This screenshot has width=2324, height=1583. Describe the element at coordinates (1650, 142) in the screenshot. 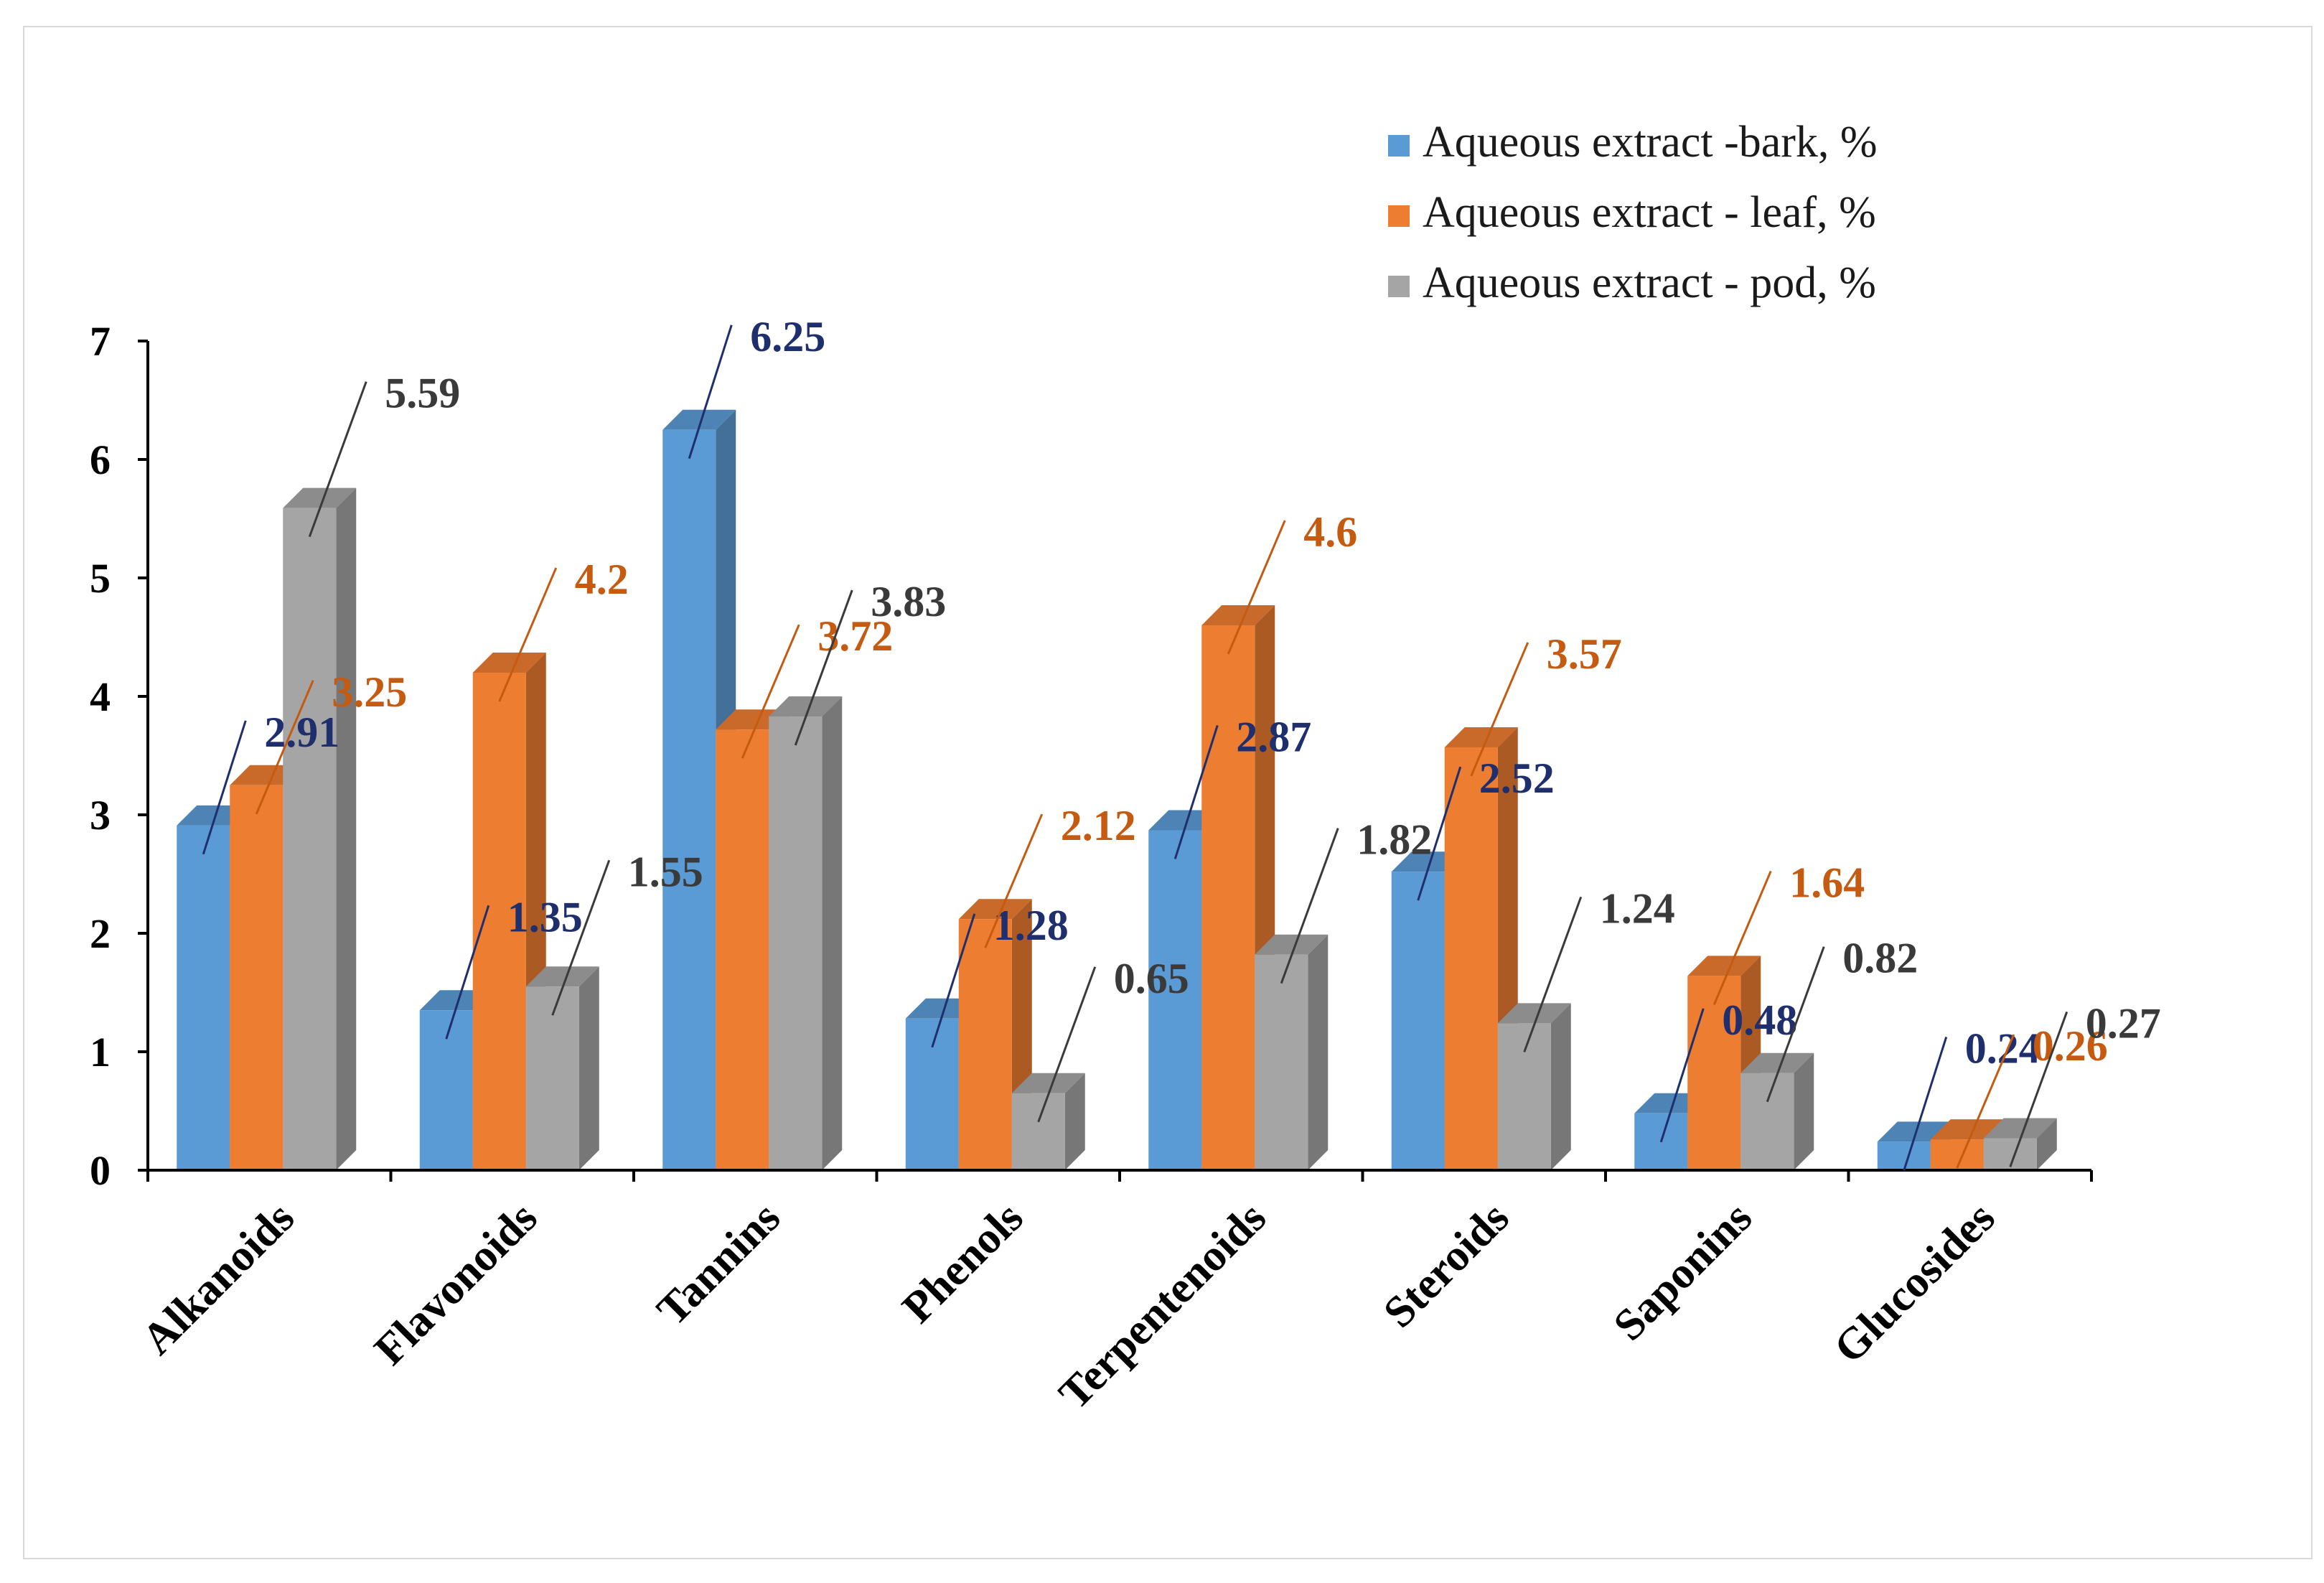

I see `legend-label: Aqueous extract -bark, %` at that location.